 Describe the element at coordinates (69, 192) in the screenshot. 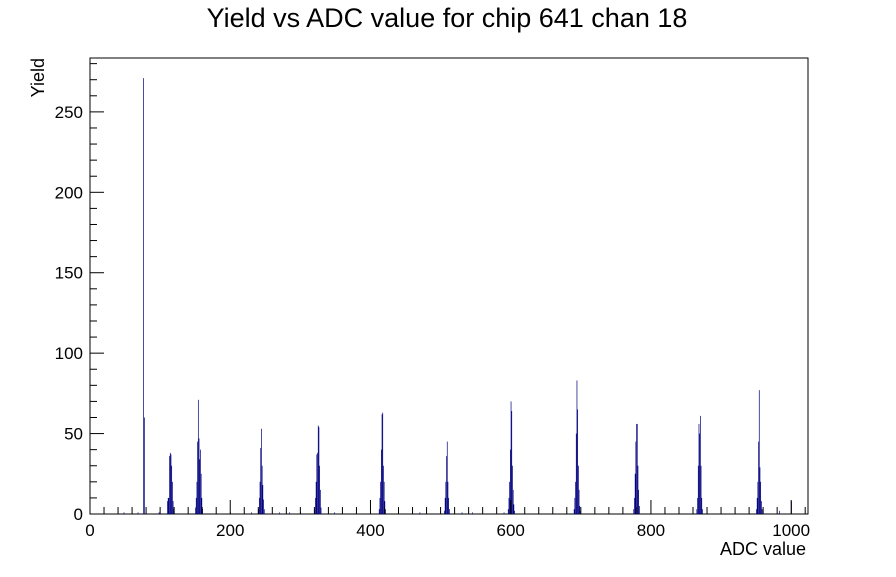

I see `y-tick-label: 200` at that location.